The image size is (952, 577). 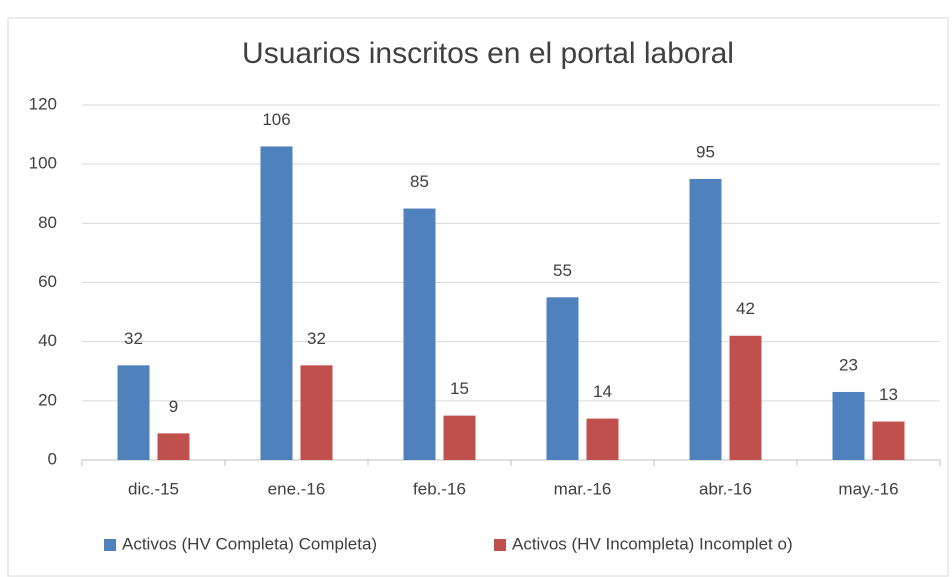 I want to click on data-label: 15, so click(x=459, y=388).